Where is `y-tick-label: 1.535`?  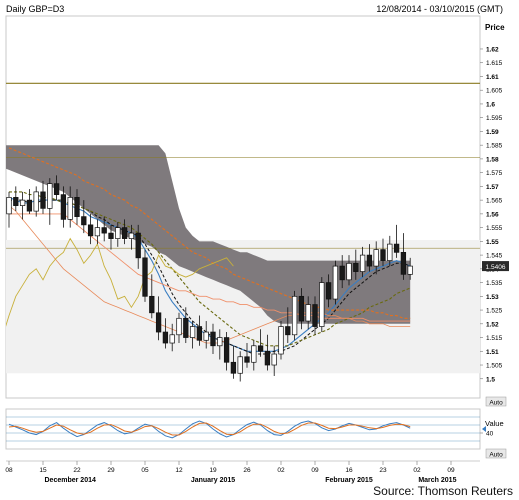
y-tick-label: 1.535 is located at coordinates (494, 283).